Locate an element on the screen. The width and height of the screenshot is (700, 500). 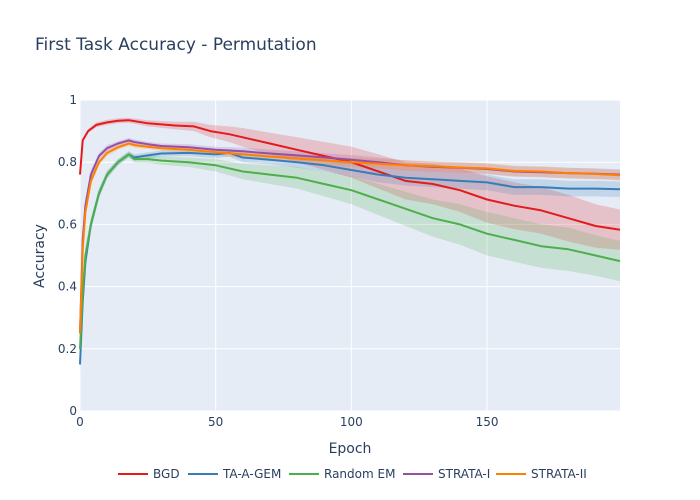
x-tick-label: 0 is located at coordinates (80, 422).